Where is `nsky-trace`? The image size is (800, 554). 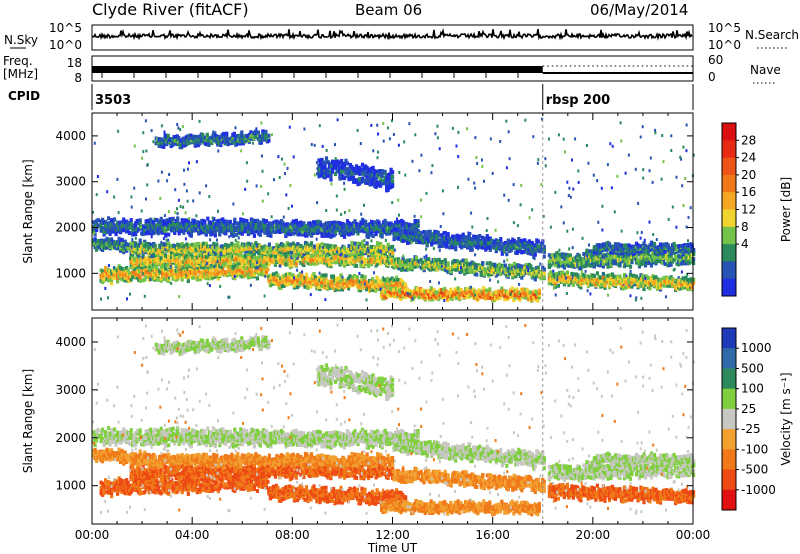
nsky-trace is located at coordinates (392, 34).